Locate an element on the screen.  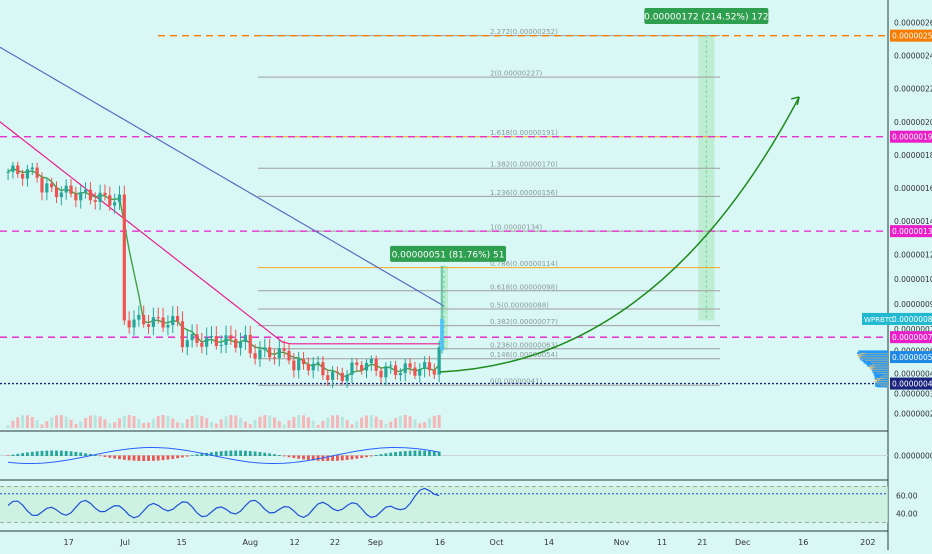
callout-text-1: 0.00000172 (214.52%) 172 is located at coordinates (706, 18).